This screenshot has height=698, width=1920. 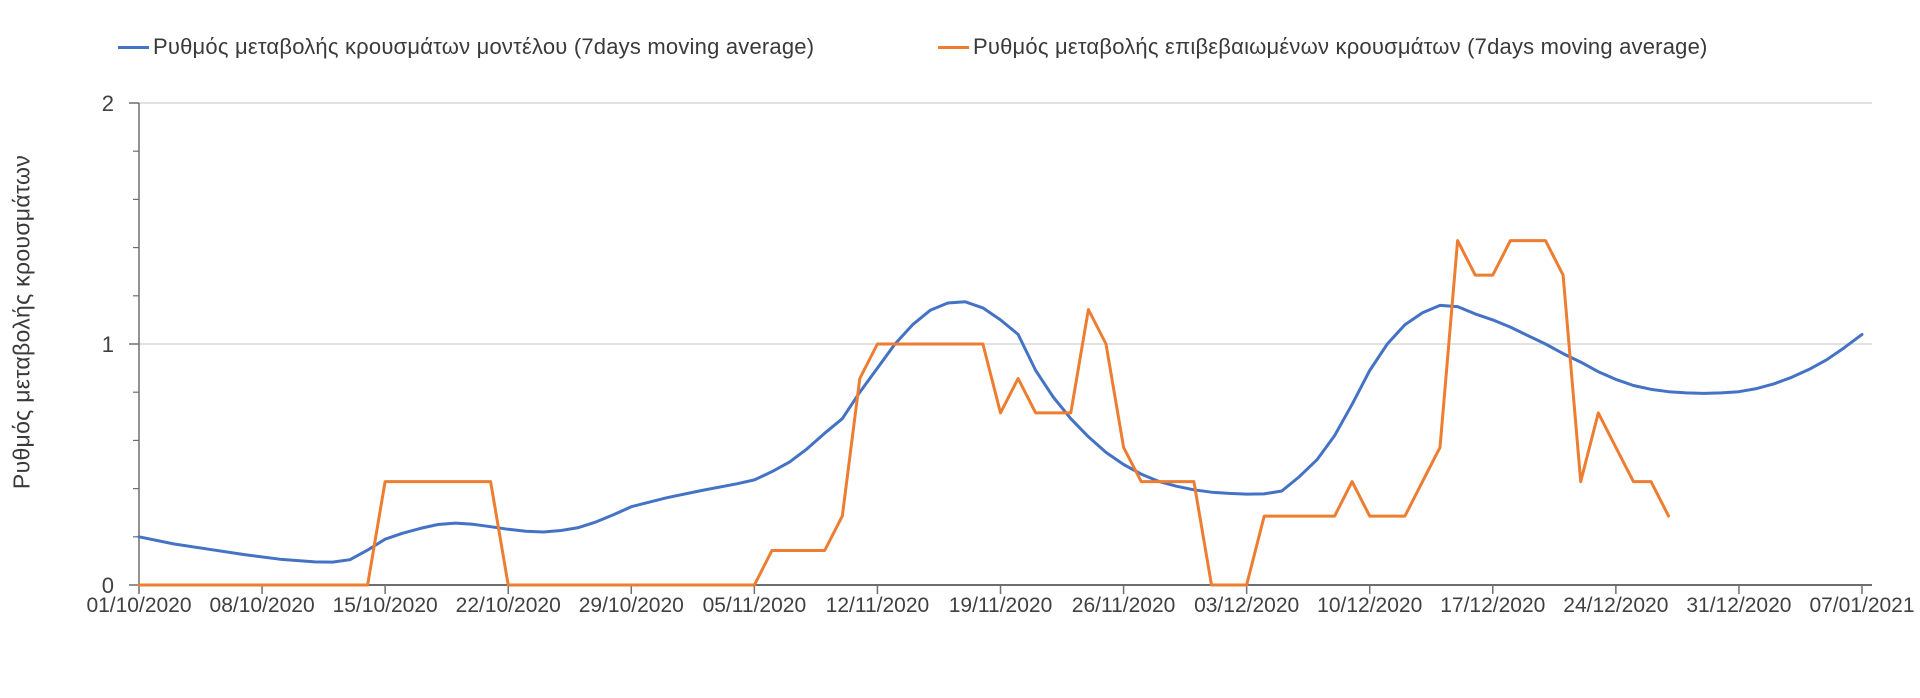 I want to click on y-tick-label: 0, so click(x=108, y=585).